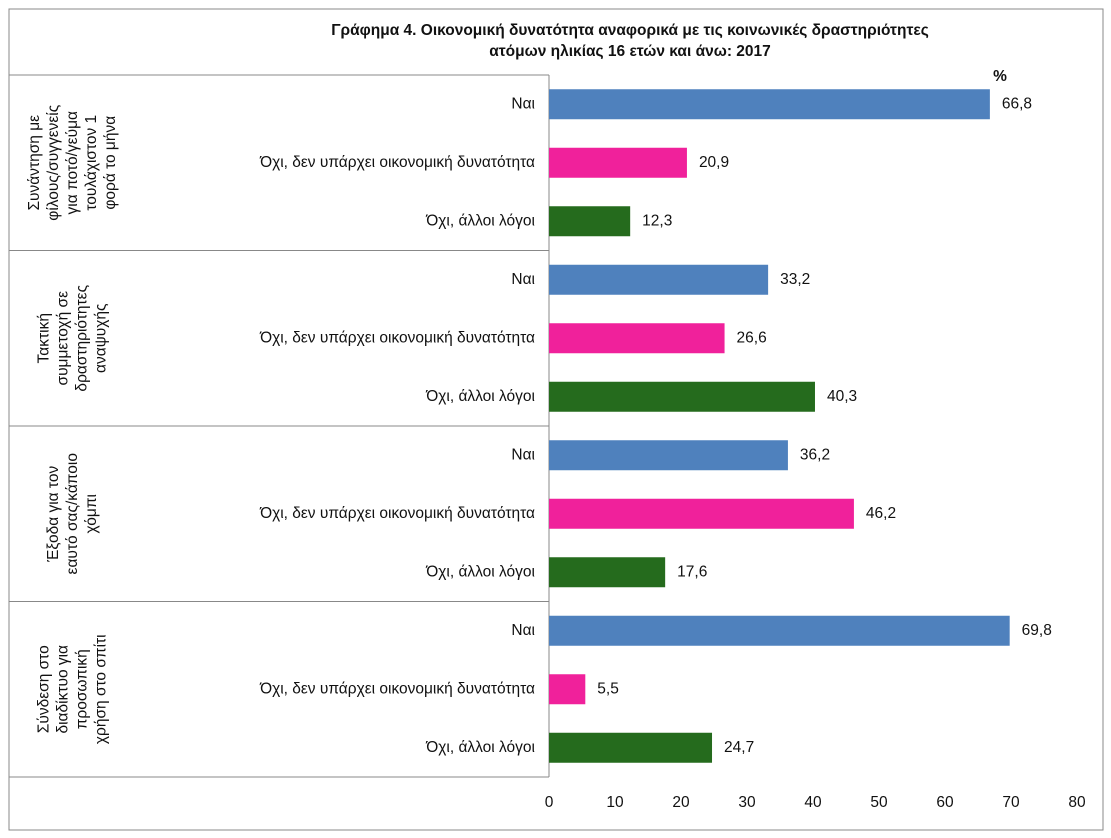 The image size is (1111, 838). I want to click on group-label-line: Τακτική, so click(44, 338).